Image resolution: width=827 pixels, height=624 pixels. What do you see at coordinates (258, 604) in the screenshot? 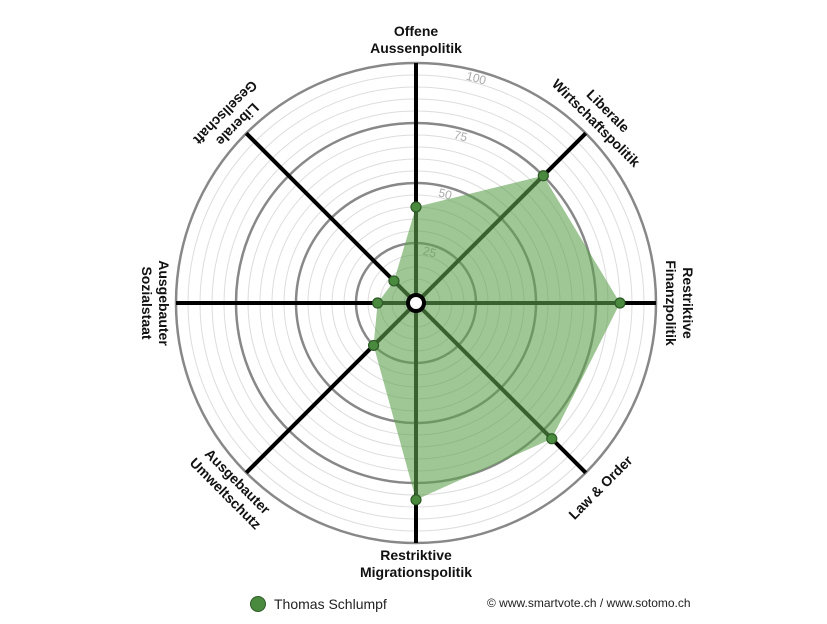
I see `legend-marker` at bounding box center [258, 604].